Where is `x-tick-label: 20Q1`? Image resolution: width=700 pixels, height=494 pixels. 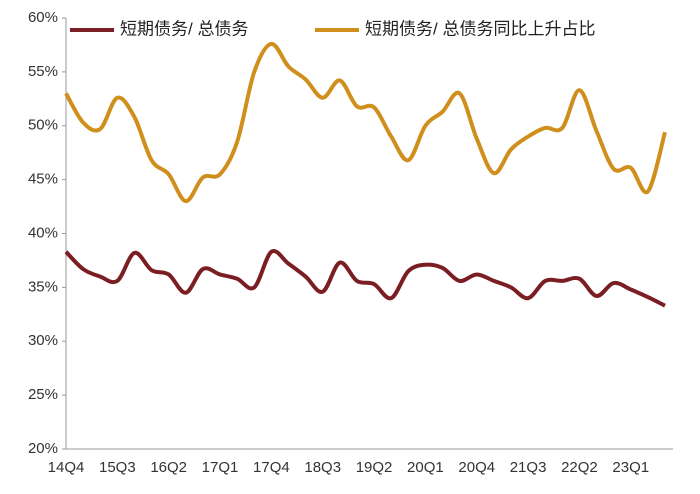 x-tick-label: 20Q1 is located at coordinates (425, 467).